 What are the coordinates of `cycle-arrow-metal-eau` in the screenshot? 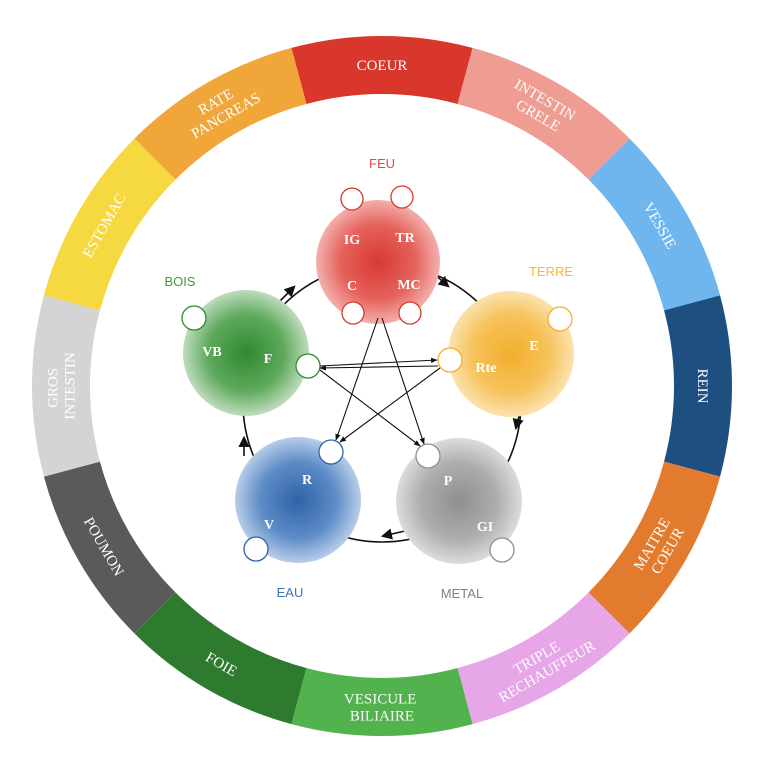 It's located at (393, 534).